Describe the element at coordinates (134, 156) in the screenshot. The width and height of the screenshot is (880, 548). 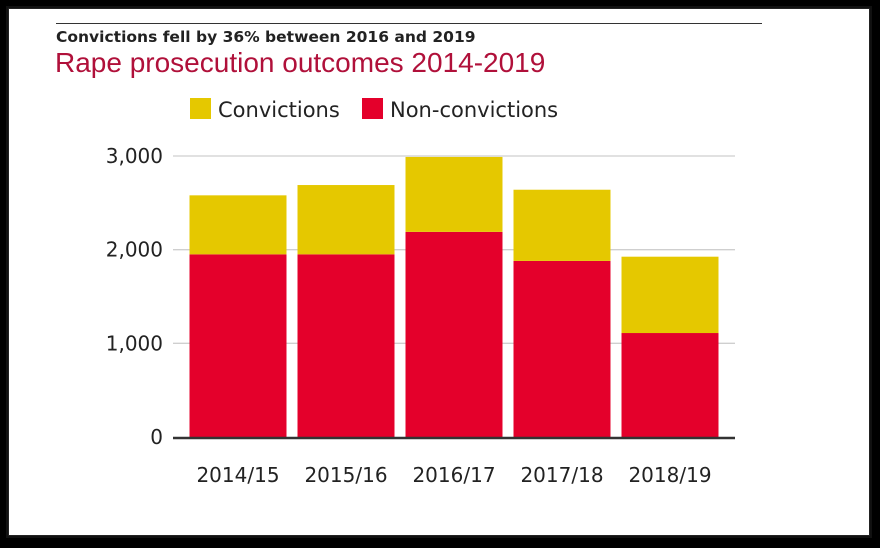
I see `y-tick-label: 3,000` at that location.